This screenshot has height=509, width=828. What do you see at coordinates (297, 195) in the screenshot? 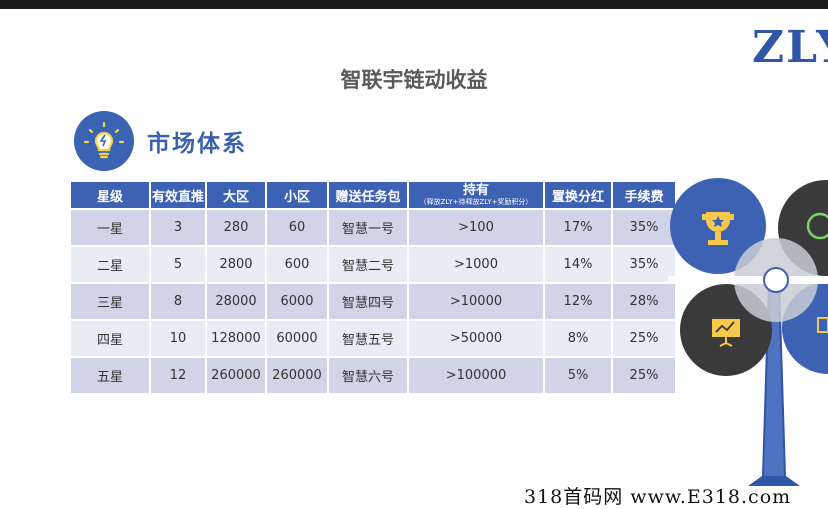
I see `column-header: 小区` at bounding box center [297, 195].